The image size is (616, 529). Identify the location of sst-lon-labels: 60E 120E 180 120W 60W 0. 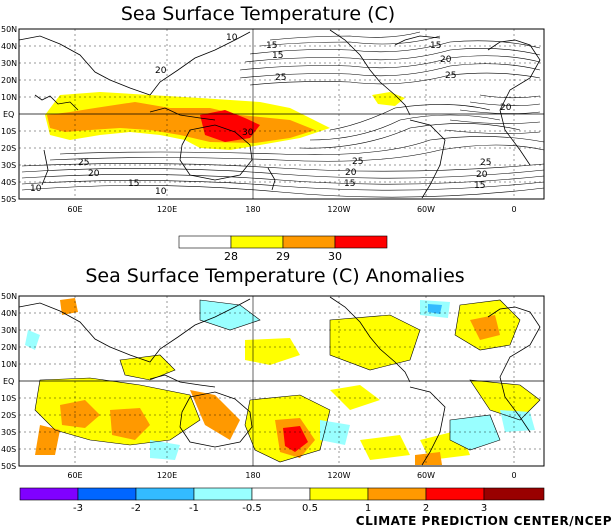
(291, 209).